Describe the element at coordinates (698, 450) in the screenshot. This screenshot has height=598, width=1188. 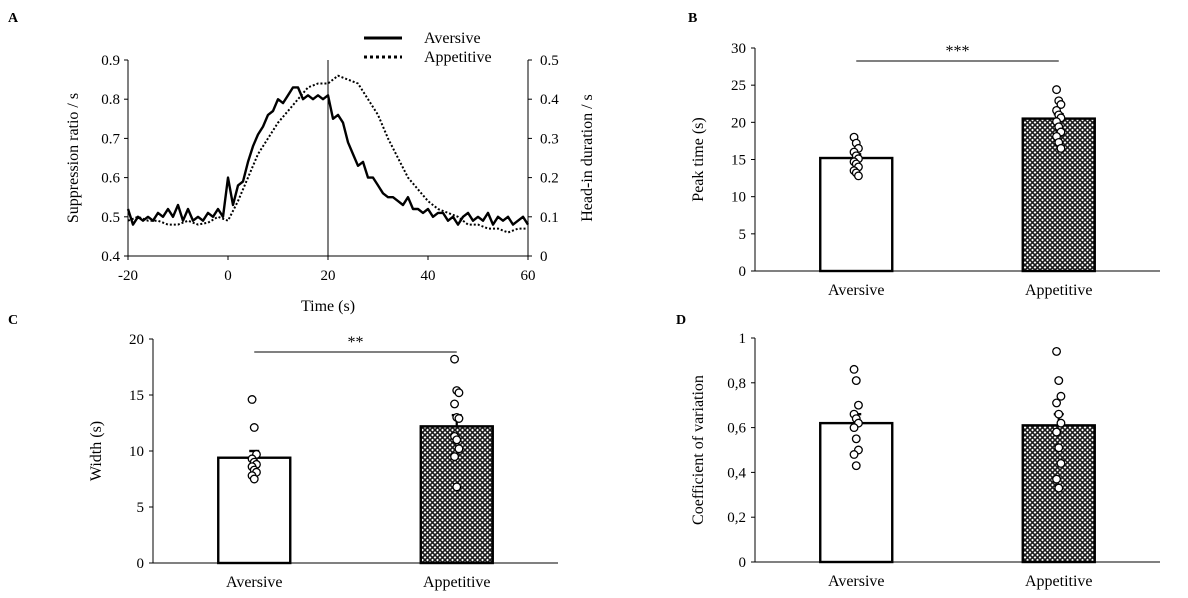
I see `y-axis-title: Coefficient of variation` at that location.